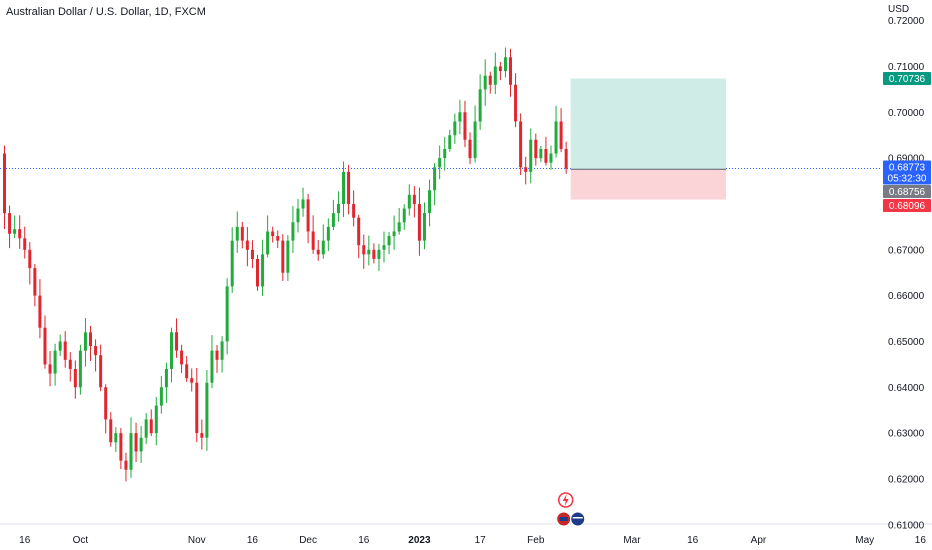 The width and height of the screenshot is (932, 550). Describe the element at coordinates (648, 184) in the screenshot. I see `stop-loss-zone` at that location.